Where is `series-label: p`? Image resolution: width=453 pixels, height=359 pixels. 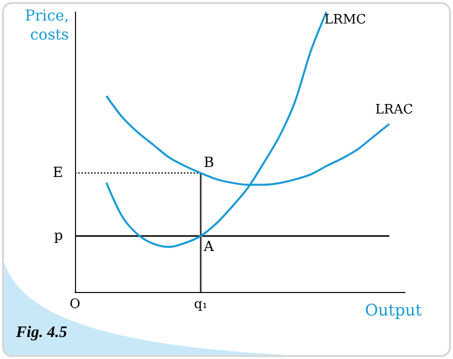 series-label: p is located at coordinates (59, 236).